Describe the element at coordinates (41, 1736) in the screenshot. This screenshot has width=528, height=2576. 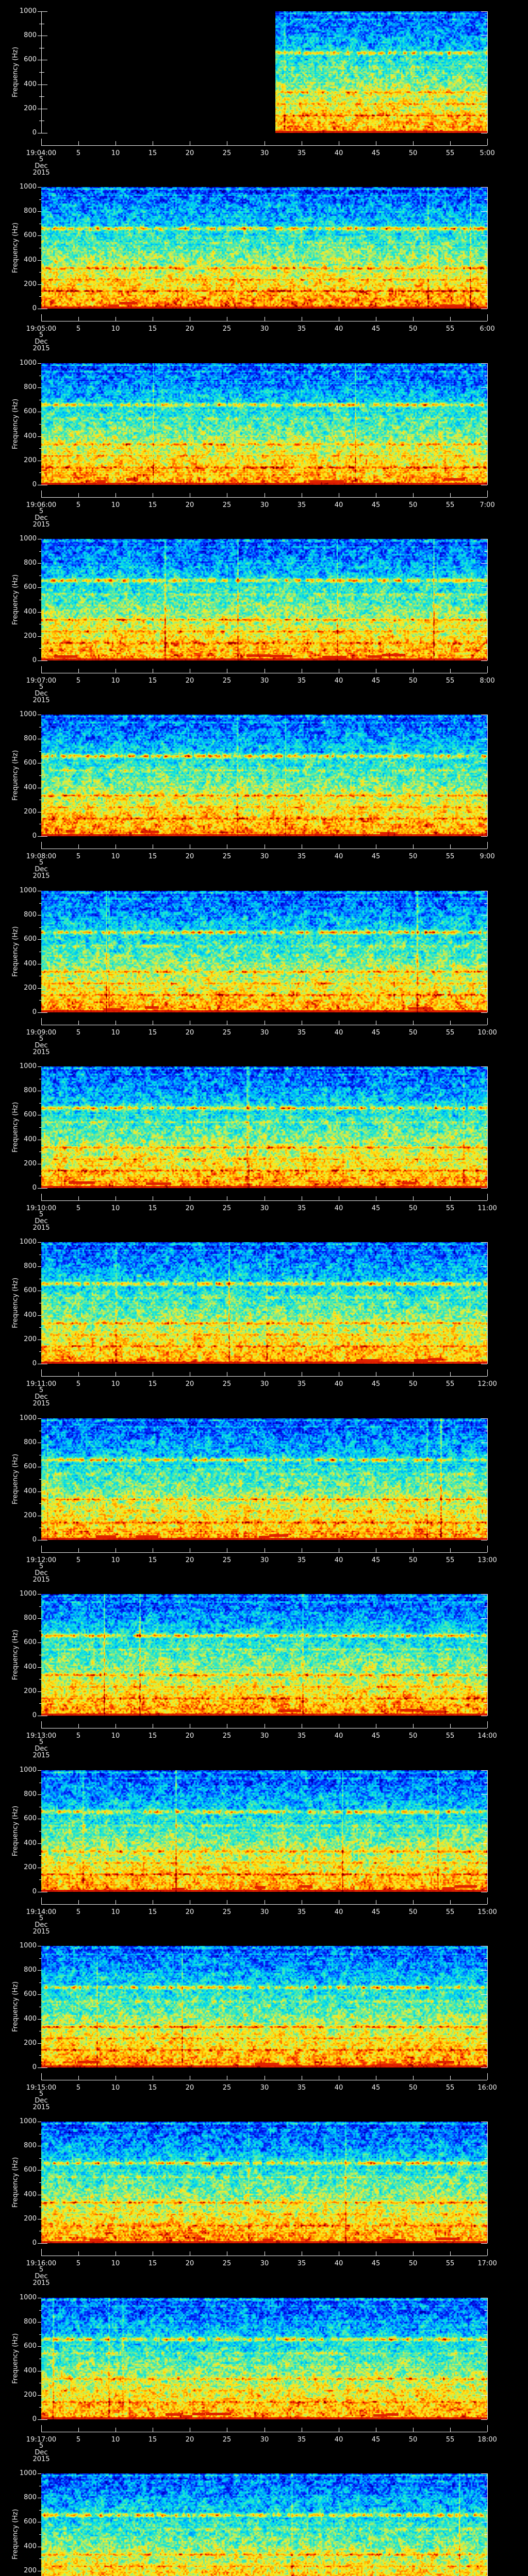
I see `panel-start-time-label: 19:13:00` at that location.